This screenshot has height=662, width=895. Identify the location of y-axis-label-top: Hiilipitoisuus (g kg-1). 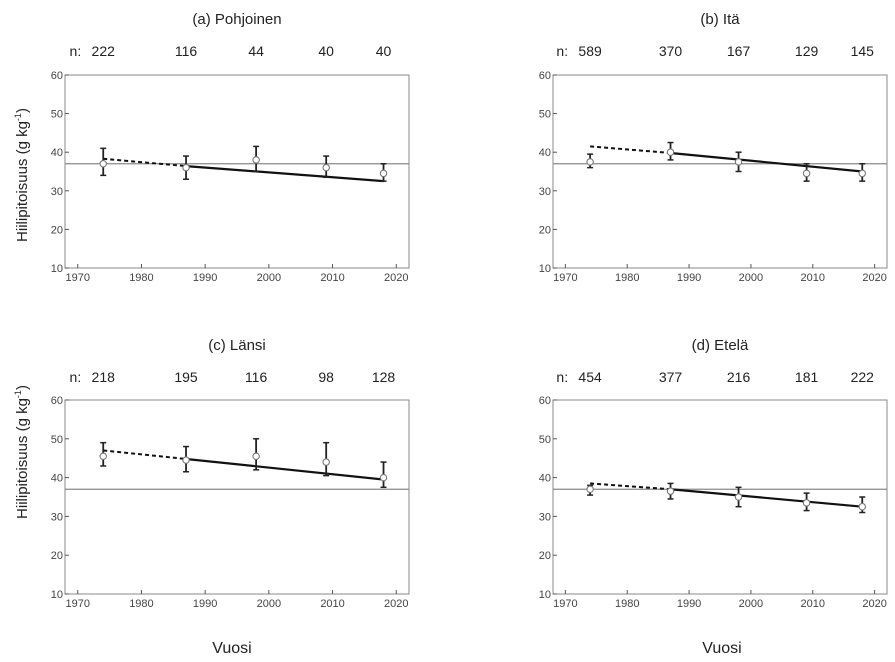
(22, 175).